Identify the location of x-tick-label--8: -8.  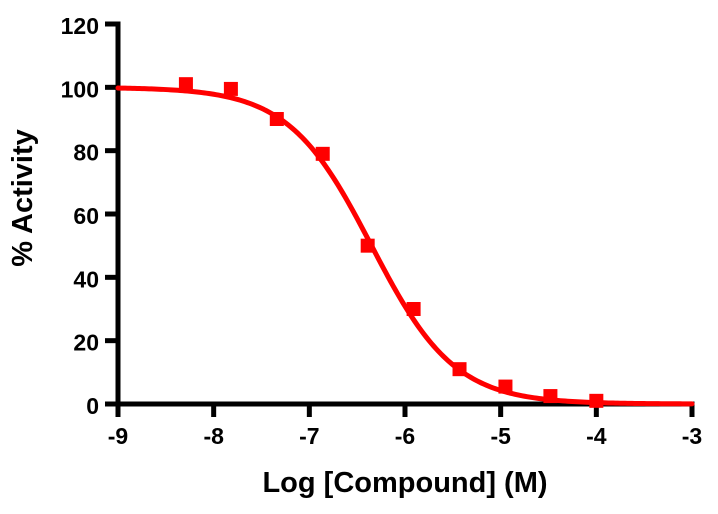
(213, 436).